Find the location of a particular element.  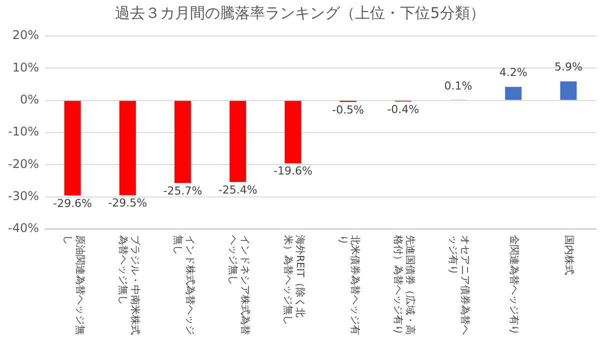

x-tick-label: オセアニア債券為替ヘッジ有り is located at coordinates (458, 286).